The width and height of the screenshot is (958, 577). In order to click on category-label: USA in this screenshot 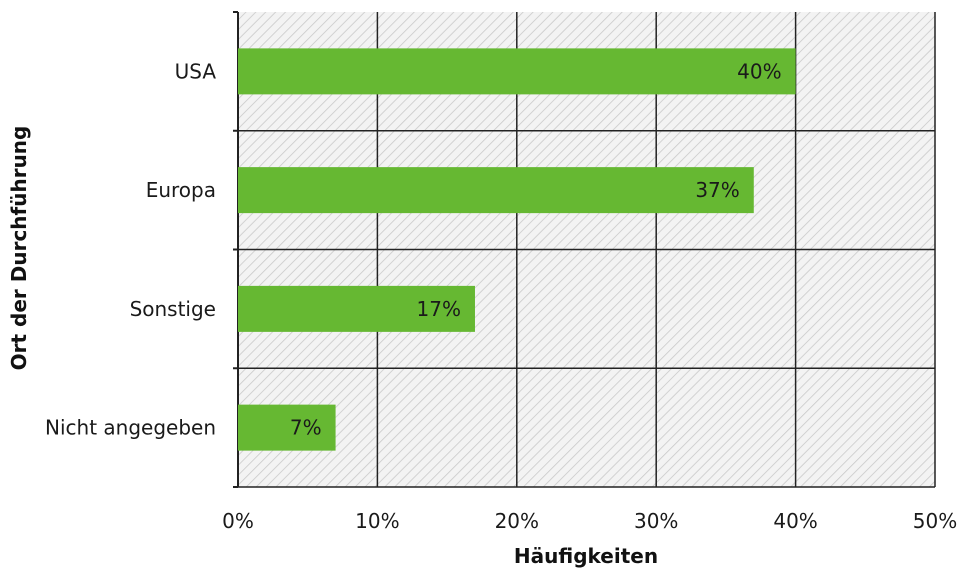, I will do `click(196, 71)`.